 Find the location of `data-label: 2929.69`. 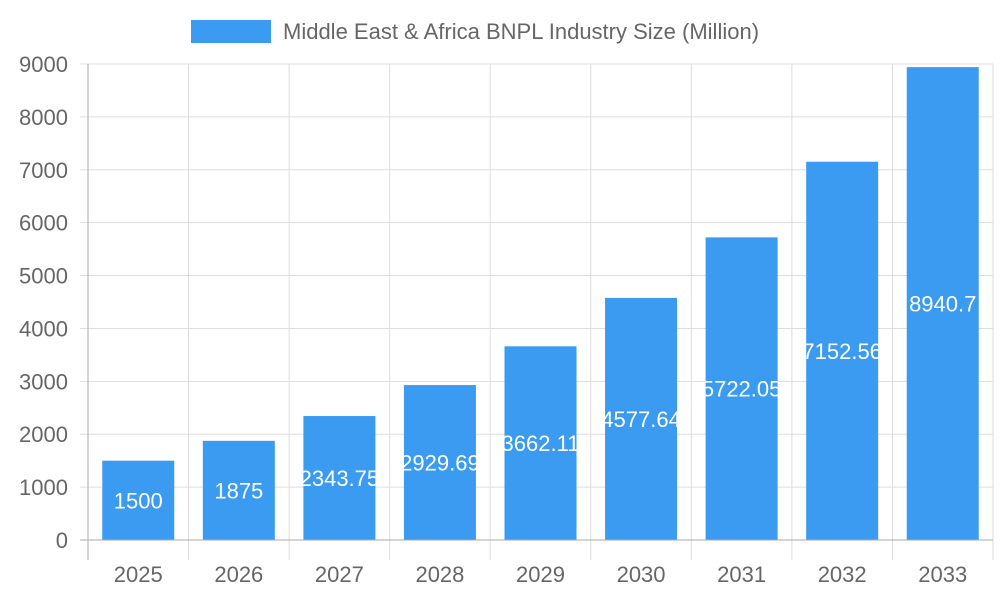

data-label: 2929.69 is located at coordinates (440, 463).